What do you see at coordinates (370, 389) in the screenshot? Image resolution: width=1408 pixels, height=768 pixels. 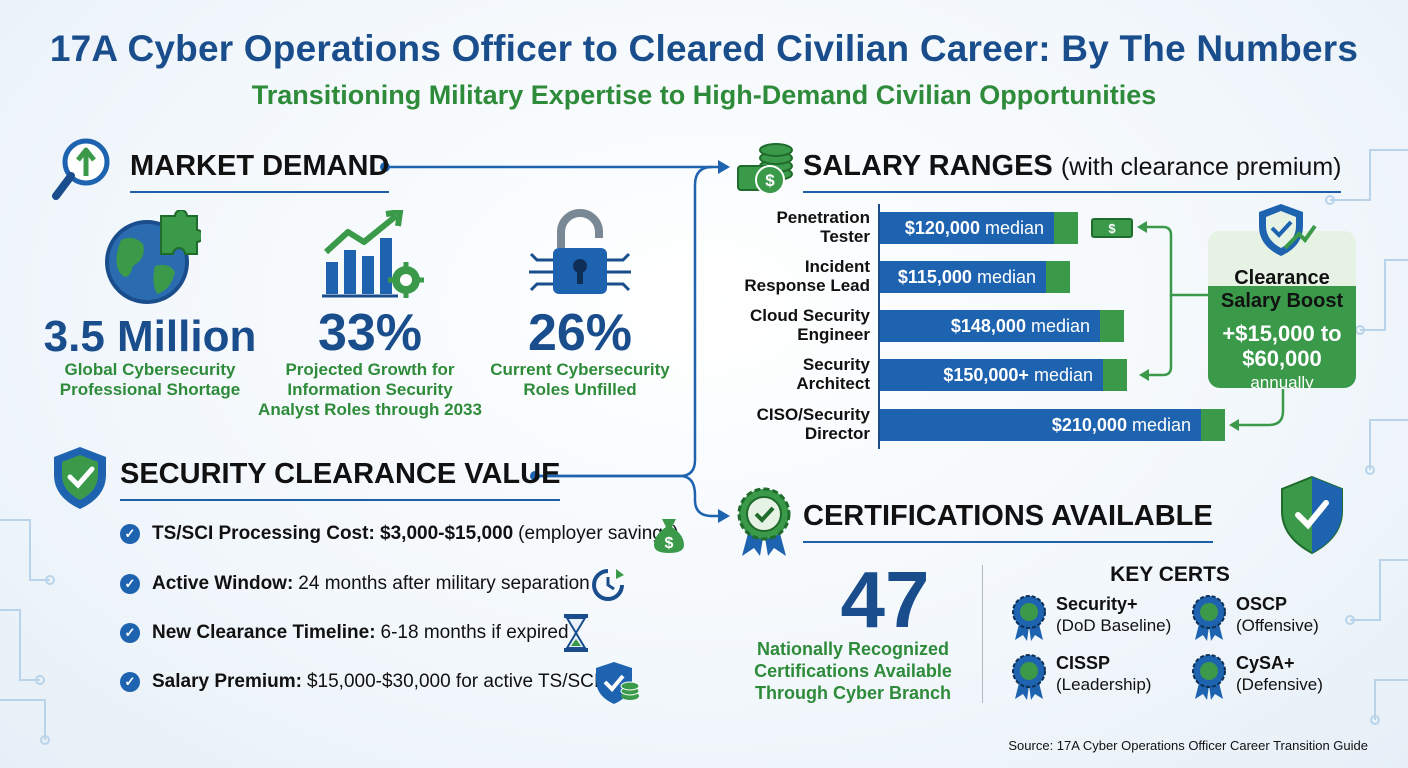 I see `caption-line: Information Security` at bounding box center [370, 389].